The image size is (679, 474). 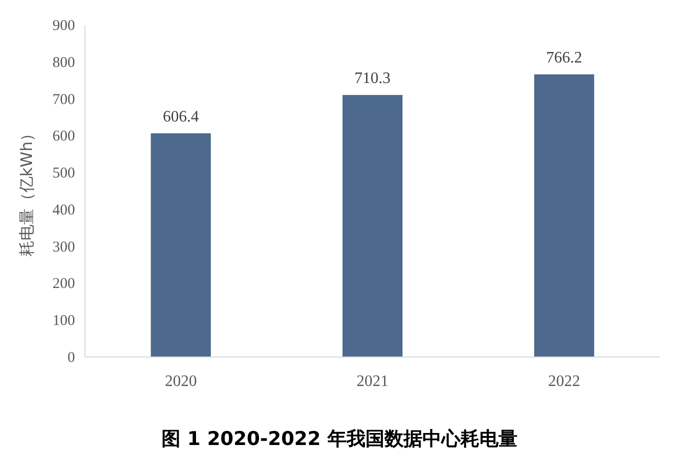 I want to click on text: 图 1 2020-2022 年我国数据中心耗电量, so click(x=340, y=439).